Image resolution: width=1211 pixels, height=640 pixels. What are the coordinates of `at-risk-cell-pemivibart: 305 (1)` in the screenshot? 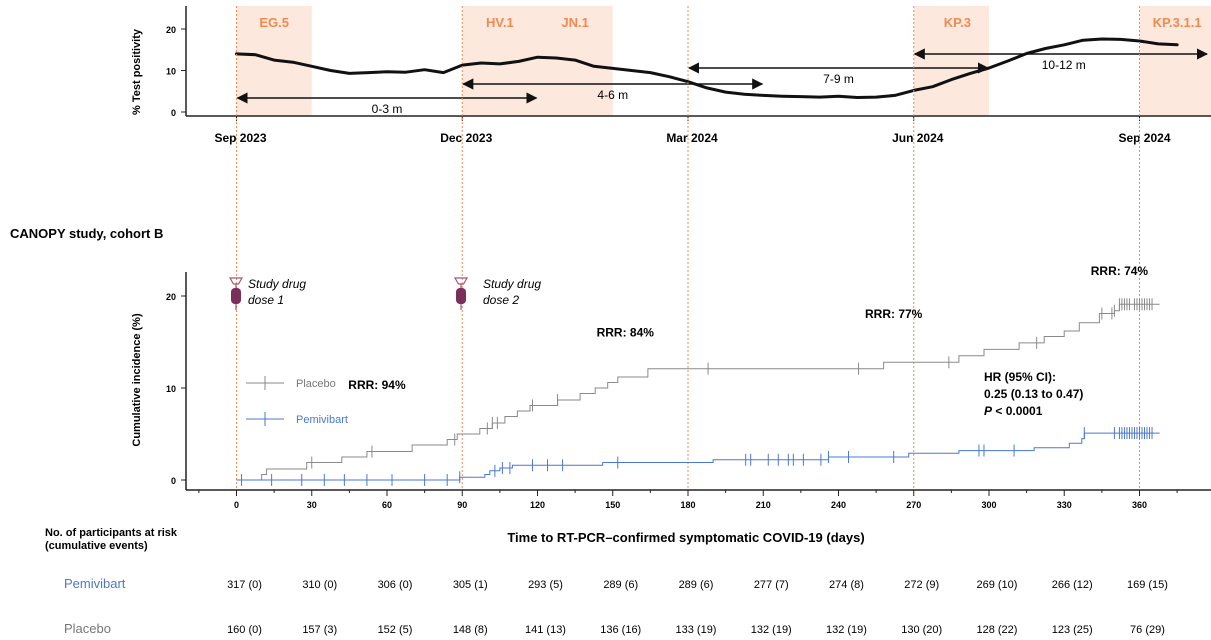 It's located at (470, 585).